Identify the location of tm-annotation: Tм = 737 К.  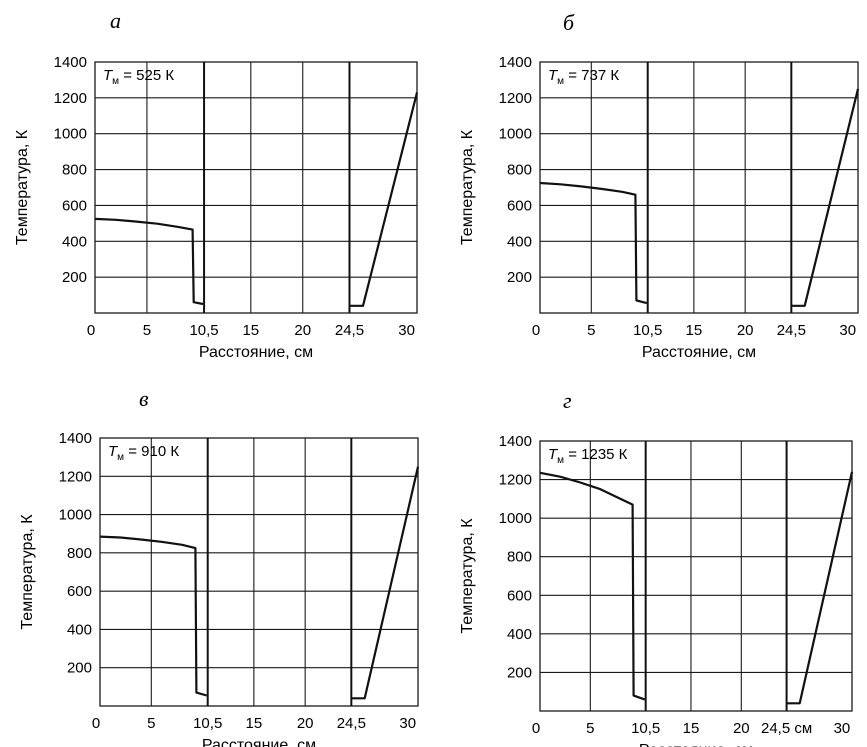
(583, 77).